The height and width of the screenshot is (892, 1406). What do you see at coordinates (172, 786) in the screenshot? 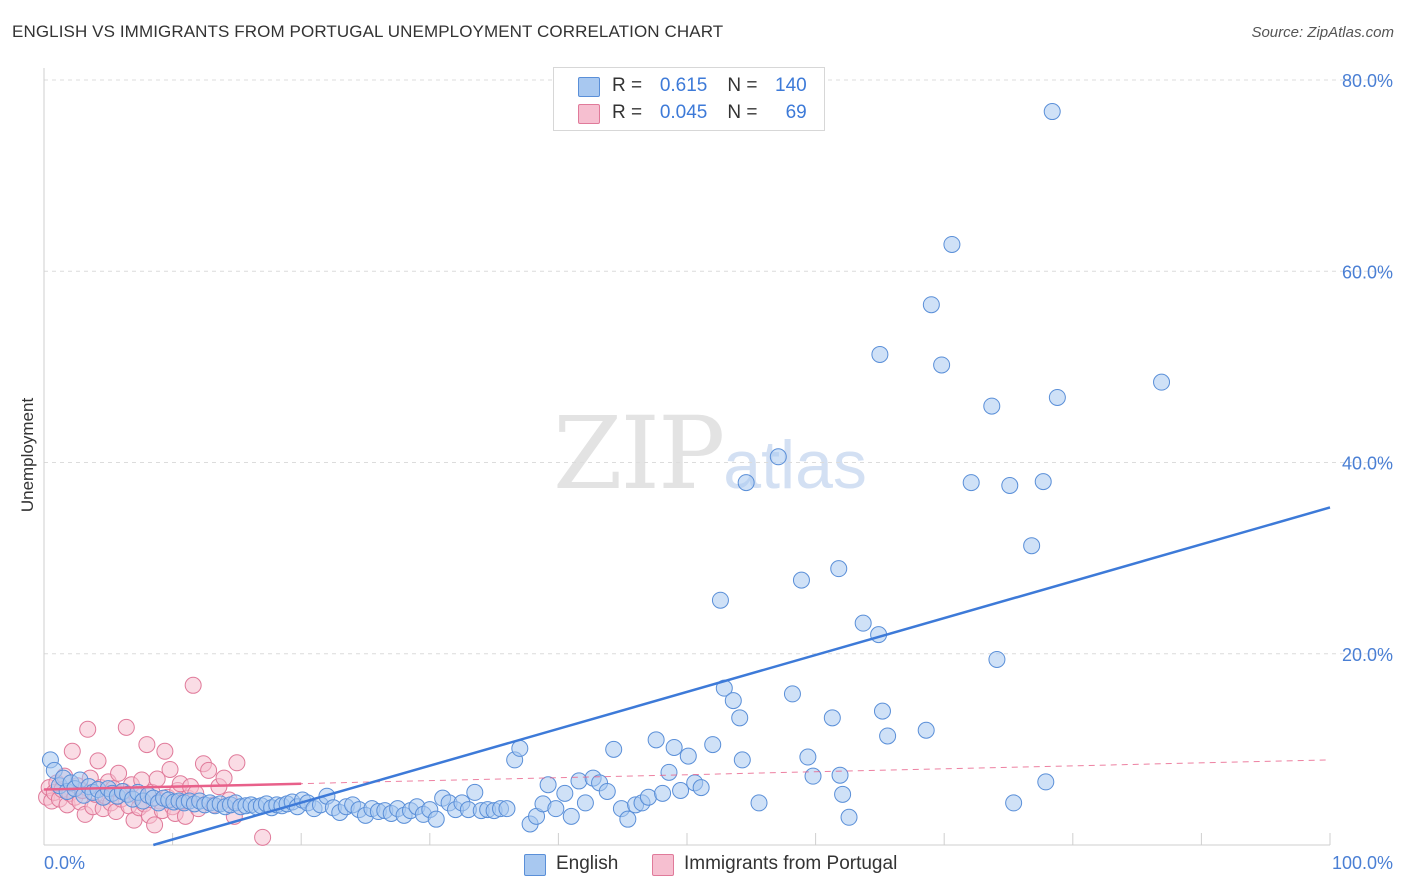
I see `portugal-trend-line` at bounding box center [172, 786].